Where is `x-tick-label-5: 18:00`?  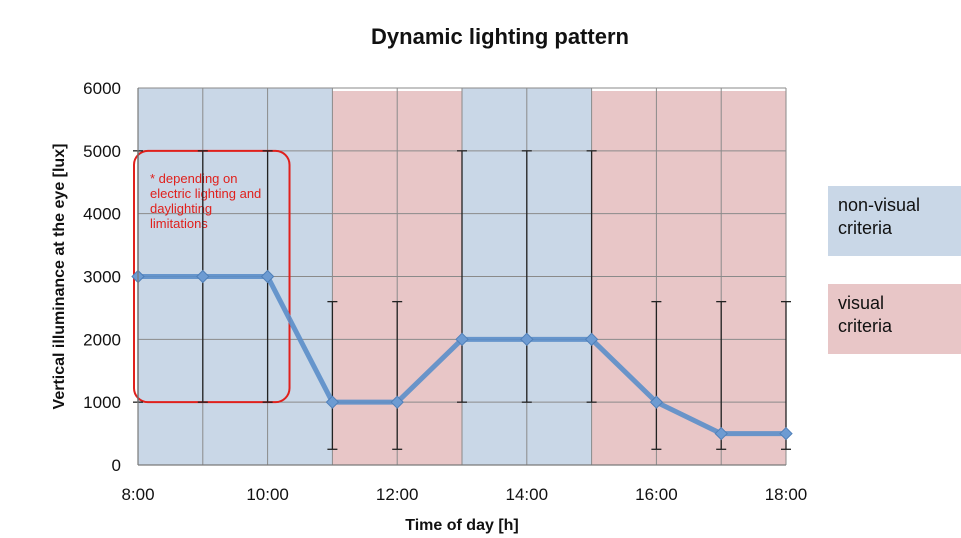
x-tick-label-5: 18:00 is located at coordinates (786, 494).